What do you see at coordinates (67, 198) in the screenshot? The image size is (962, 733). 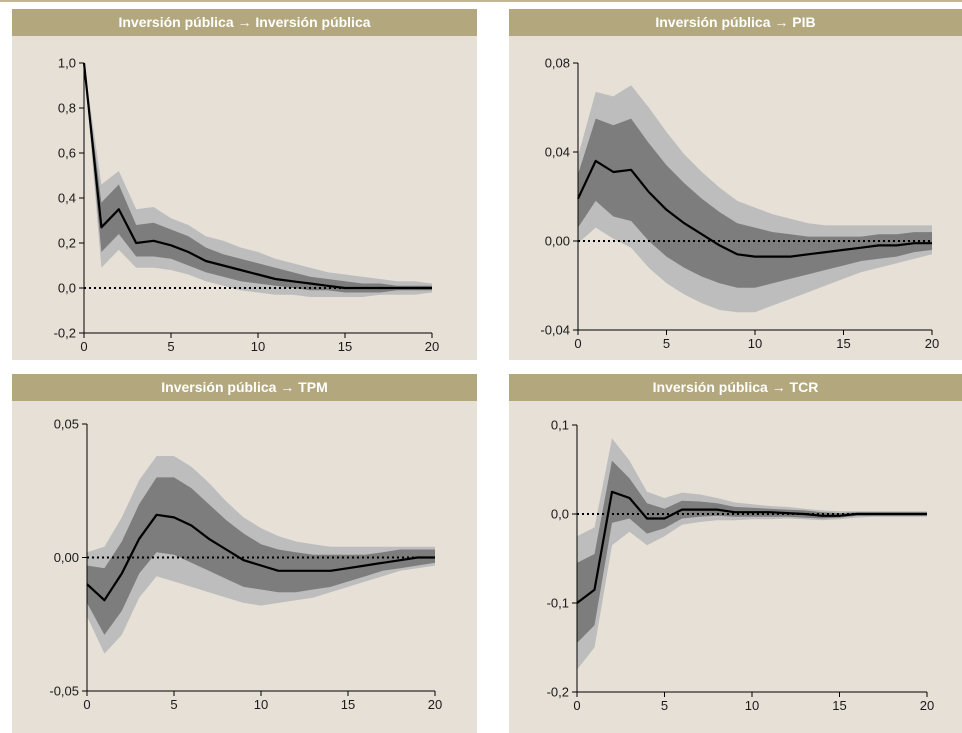 I see `y-tick-label: 0,4` at bounding box center [67, 198].